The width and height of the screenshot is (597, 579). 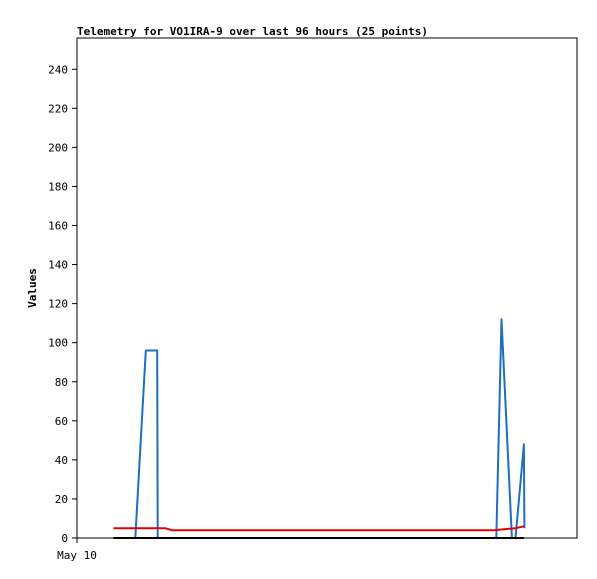 What do you see at coordinates (58, 226) in the screenshot?
I see `y-tick-label: 160` at bounding box center [58, 226].